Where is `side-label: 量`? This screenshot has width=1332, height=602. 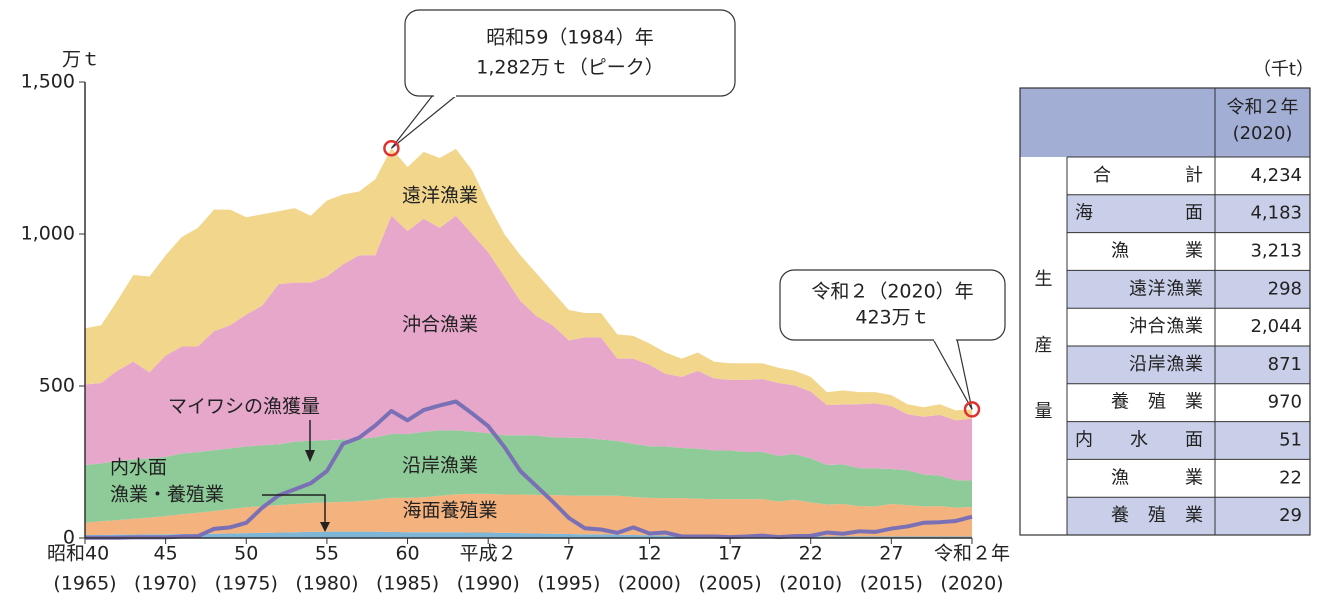
side-label: 量 is located at coordinates (1044, 411).